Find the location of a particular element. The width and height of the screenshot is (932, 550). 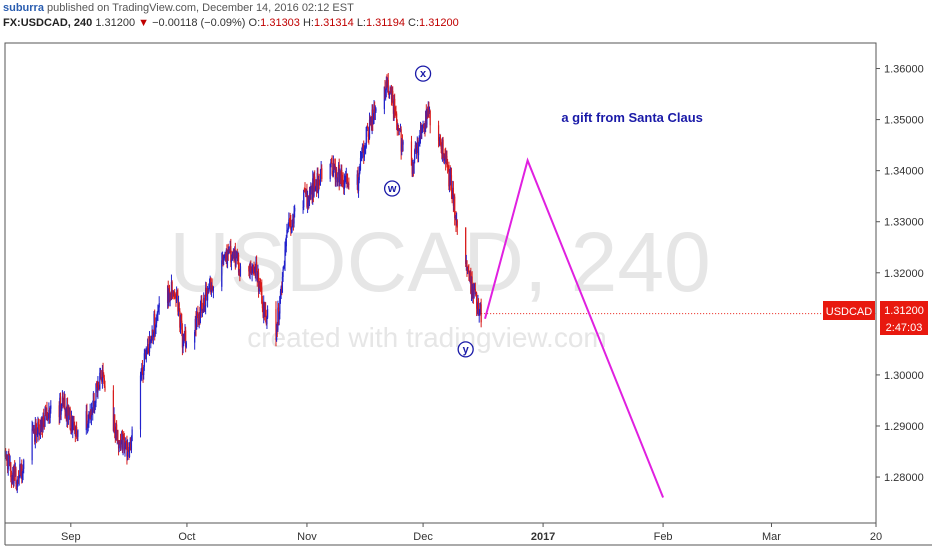

time-tick-label: Dec is located at coordinates (423, 537).